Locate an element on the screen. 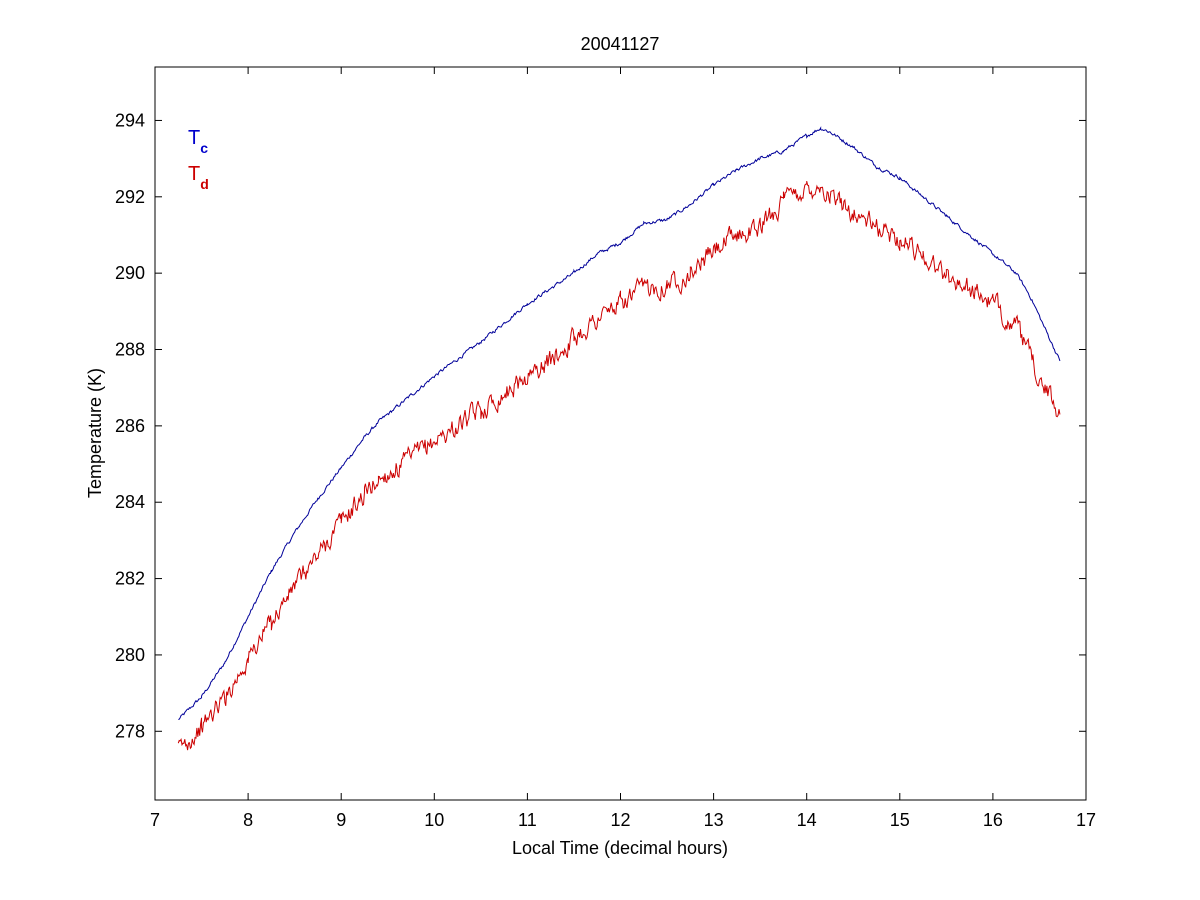 The height and width of the screenshot is (900, 1200). y-axis-label: Temperature (K) is located at coordinates (95, 433).